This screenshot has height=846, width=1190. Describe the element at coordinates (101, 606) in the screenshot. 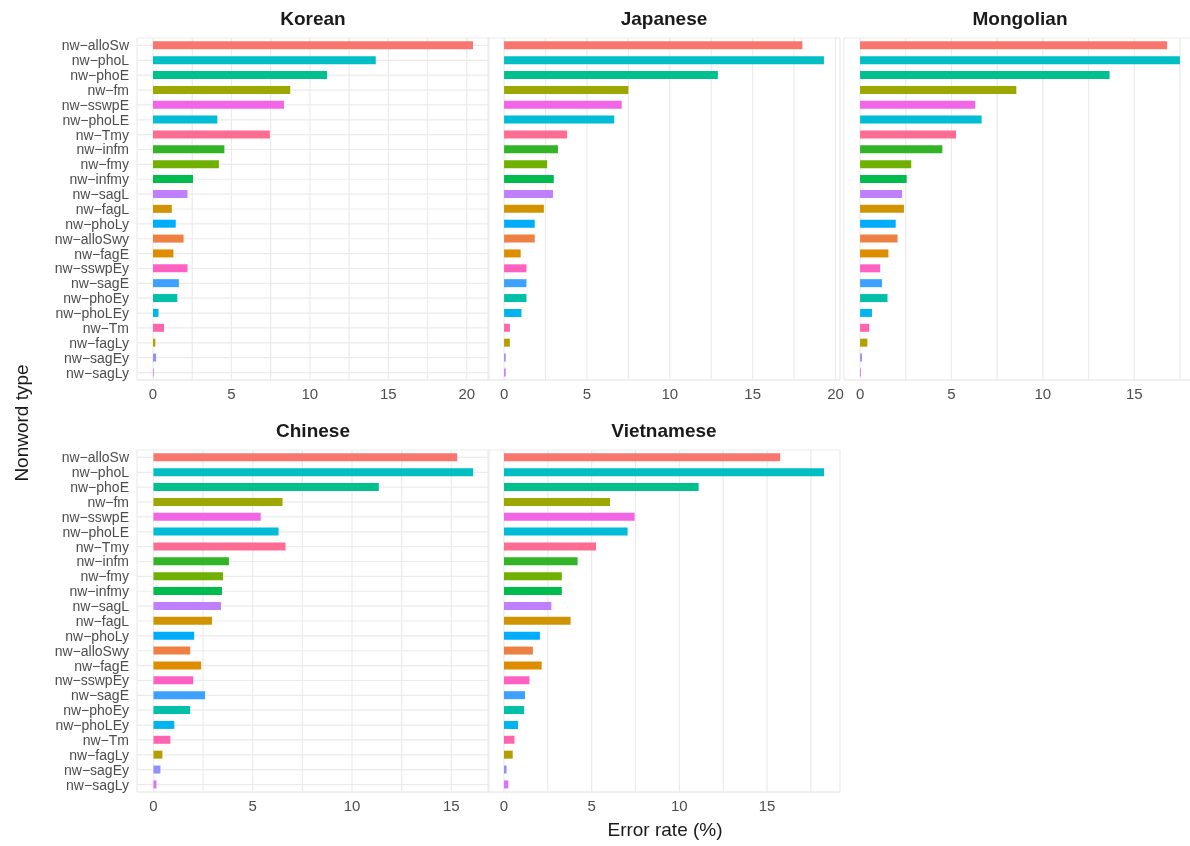

I see `y-tick-label: nw−sagL` at that location.